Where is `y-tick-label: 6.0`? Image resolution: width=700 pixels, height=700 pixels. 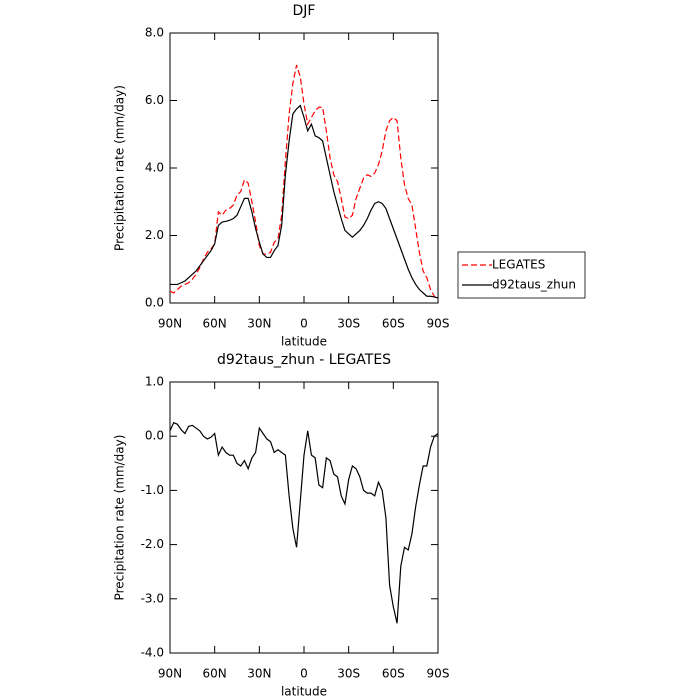
y-tick-label: 6.0 is located at coordinates (154, 100).